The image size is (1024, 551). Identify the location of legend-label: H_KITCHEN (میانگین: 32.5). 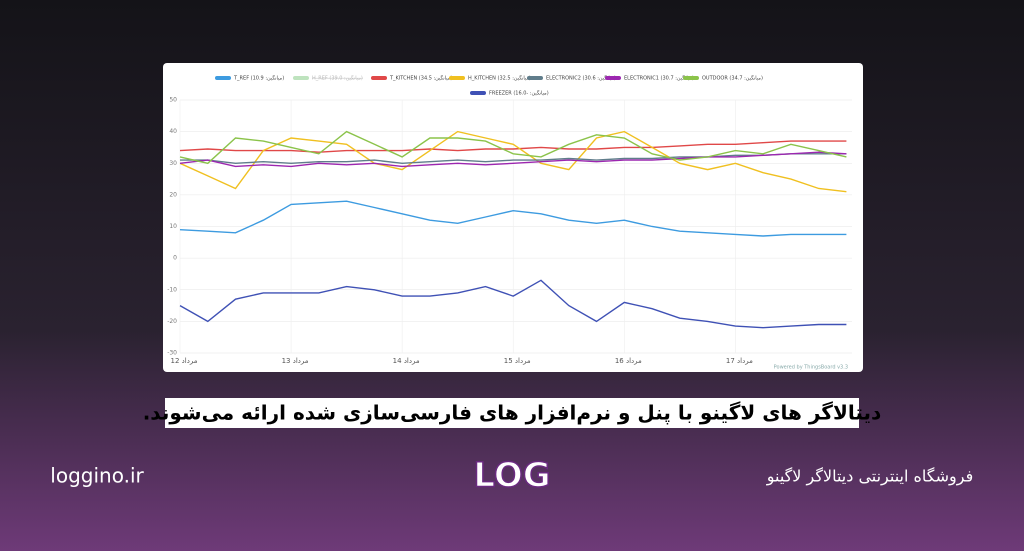
(499, 78).